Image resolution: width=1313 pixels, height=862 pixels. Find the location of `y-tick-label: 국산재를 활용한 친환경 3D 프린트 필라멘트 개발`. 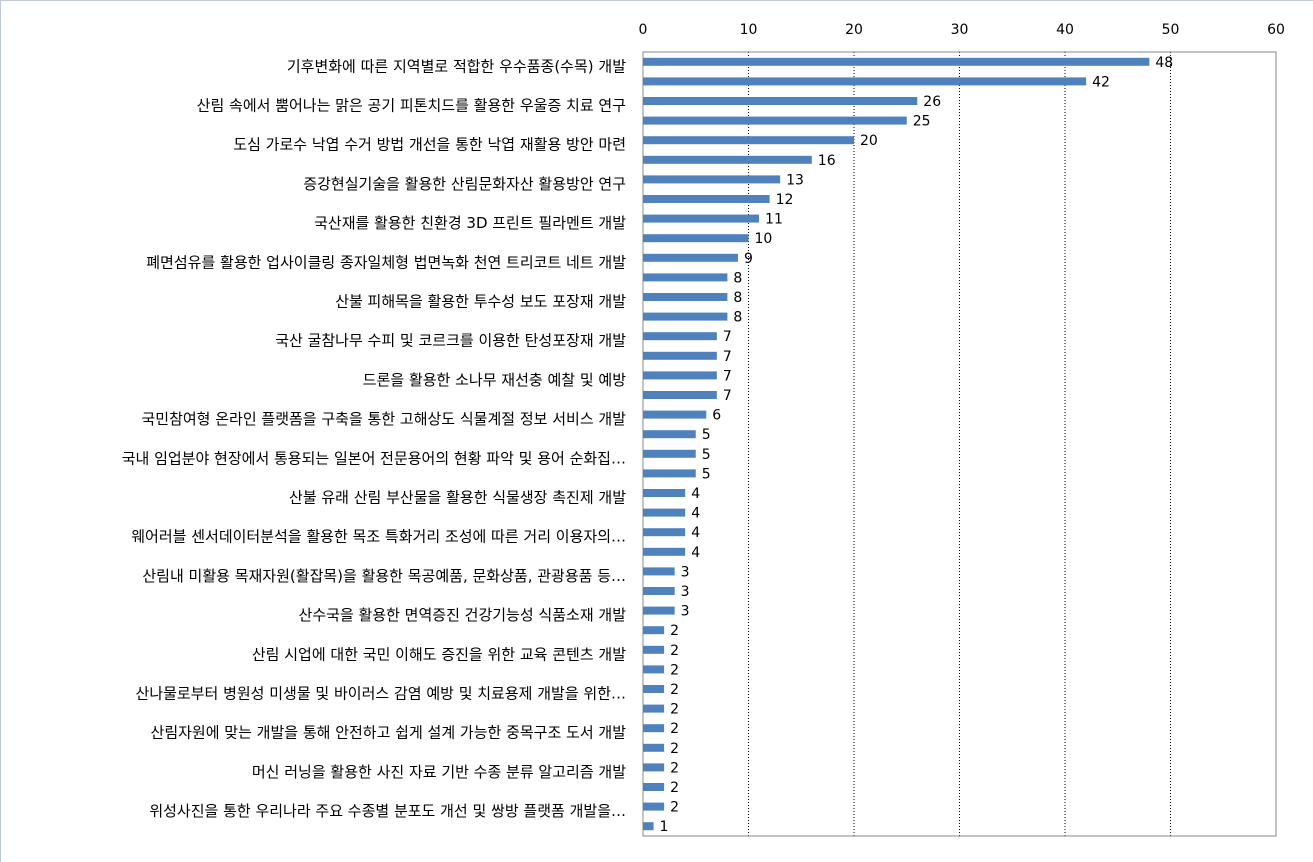

y-tick-label: 국산재를 활용한 친환경 3D 프린트 필라멘트 개발 is located at coordinates (470, 223).